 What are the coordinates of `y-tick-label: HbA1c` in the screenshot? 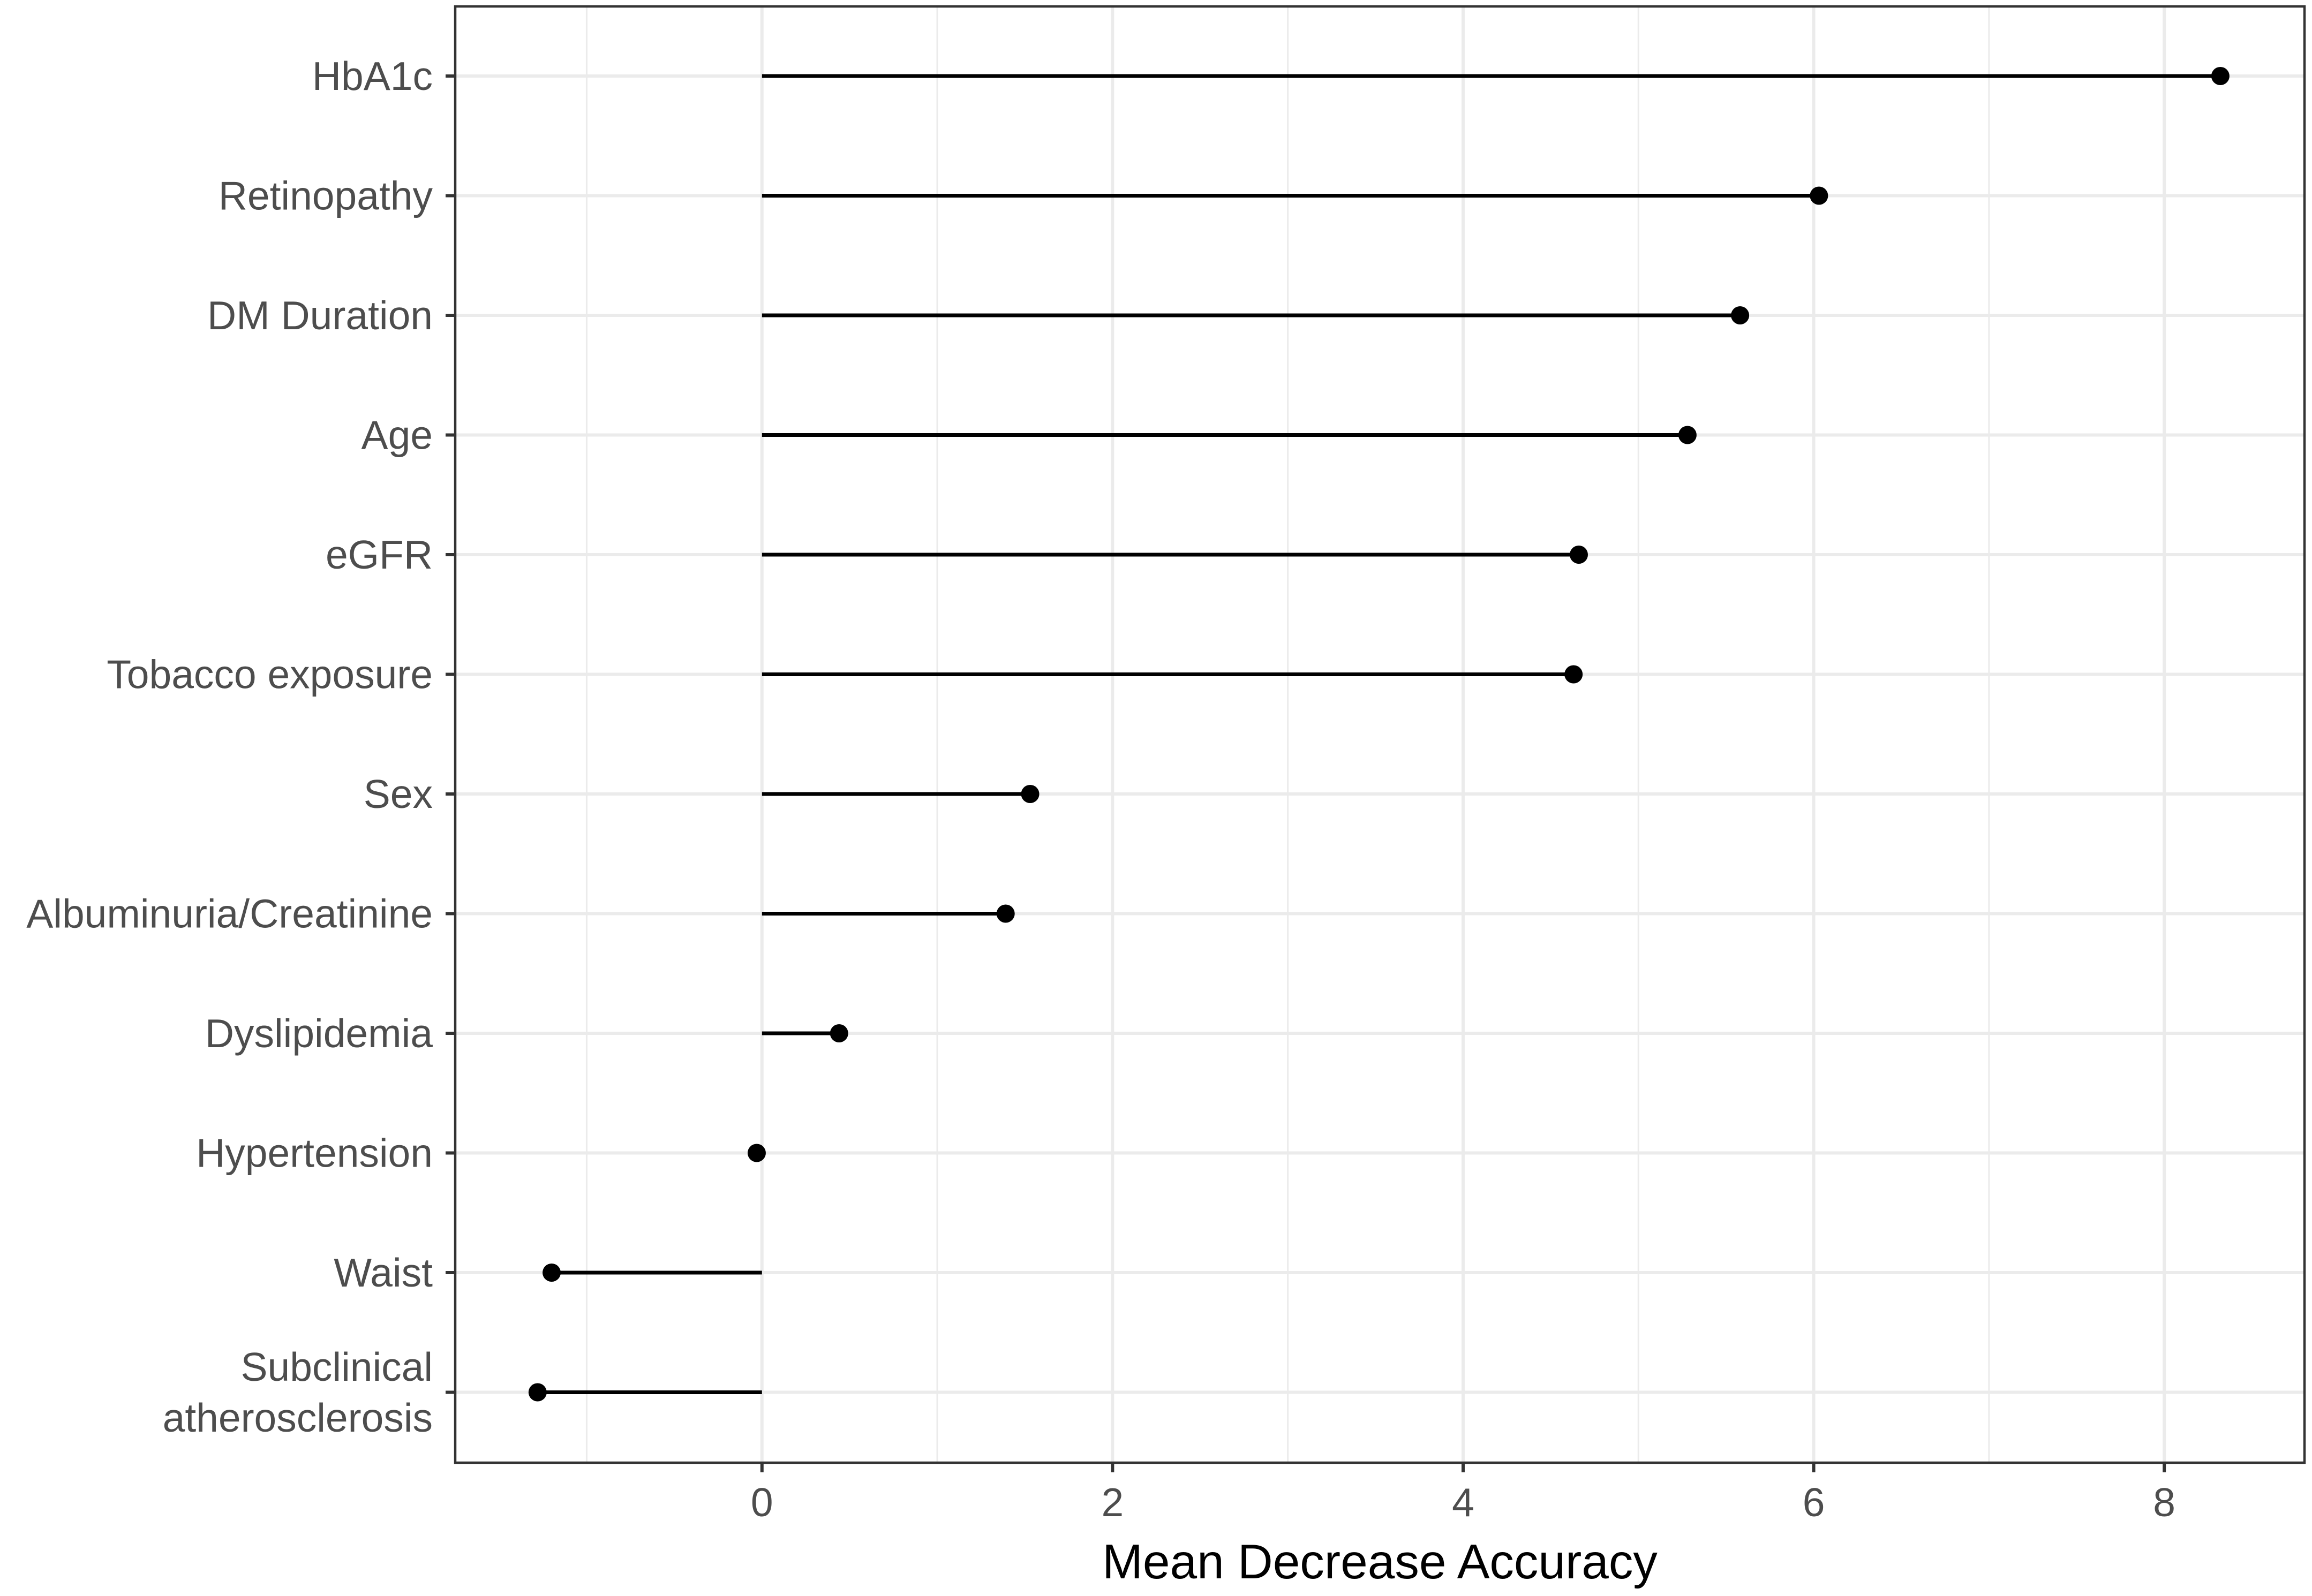 It's located at (372, 76).